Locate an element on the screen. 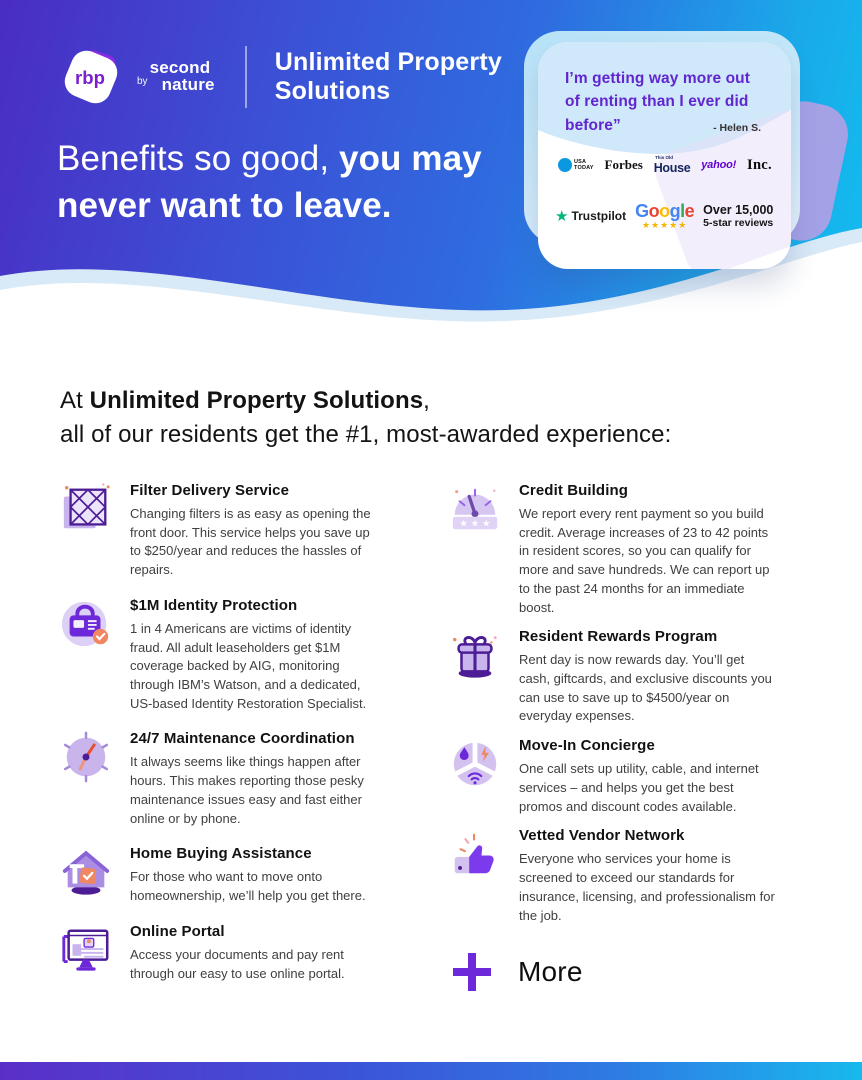  monitor-icon is located at coordinates (85, 950).